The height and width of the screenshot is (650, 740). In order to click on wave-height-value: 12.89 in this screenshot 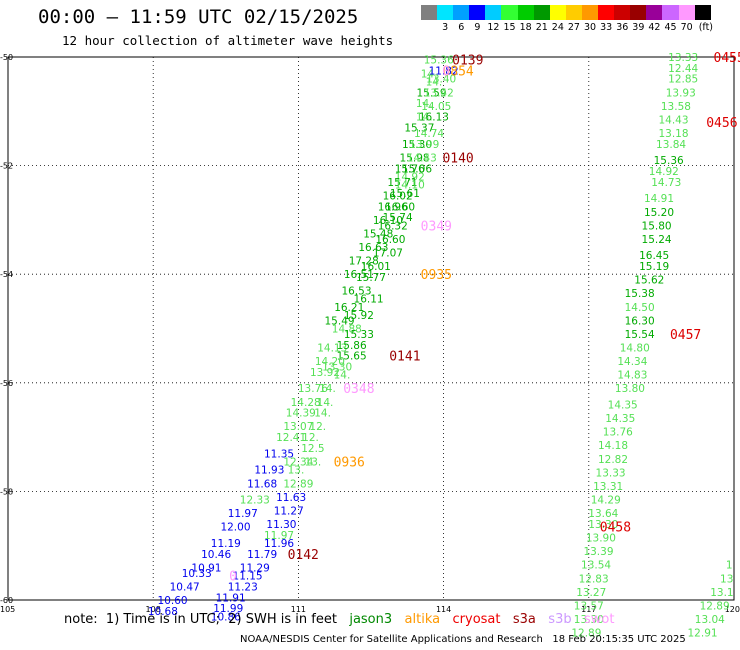, I will do `click(586, 634)`.